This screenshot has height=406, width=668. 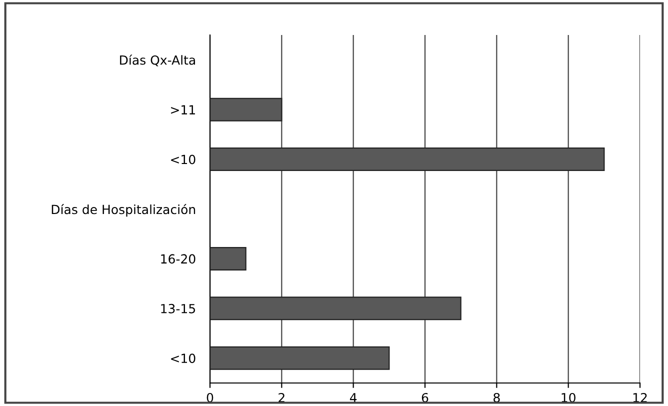 What do you see at coordinates (353, 397) in the screenshot?
I see `x-tick-label: 4` at bounding box center [353, 397].